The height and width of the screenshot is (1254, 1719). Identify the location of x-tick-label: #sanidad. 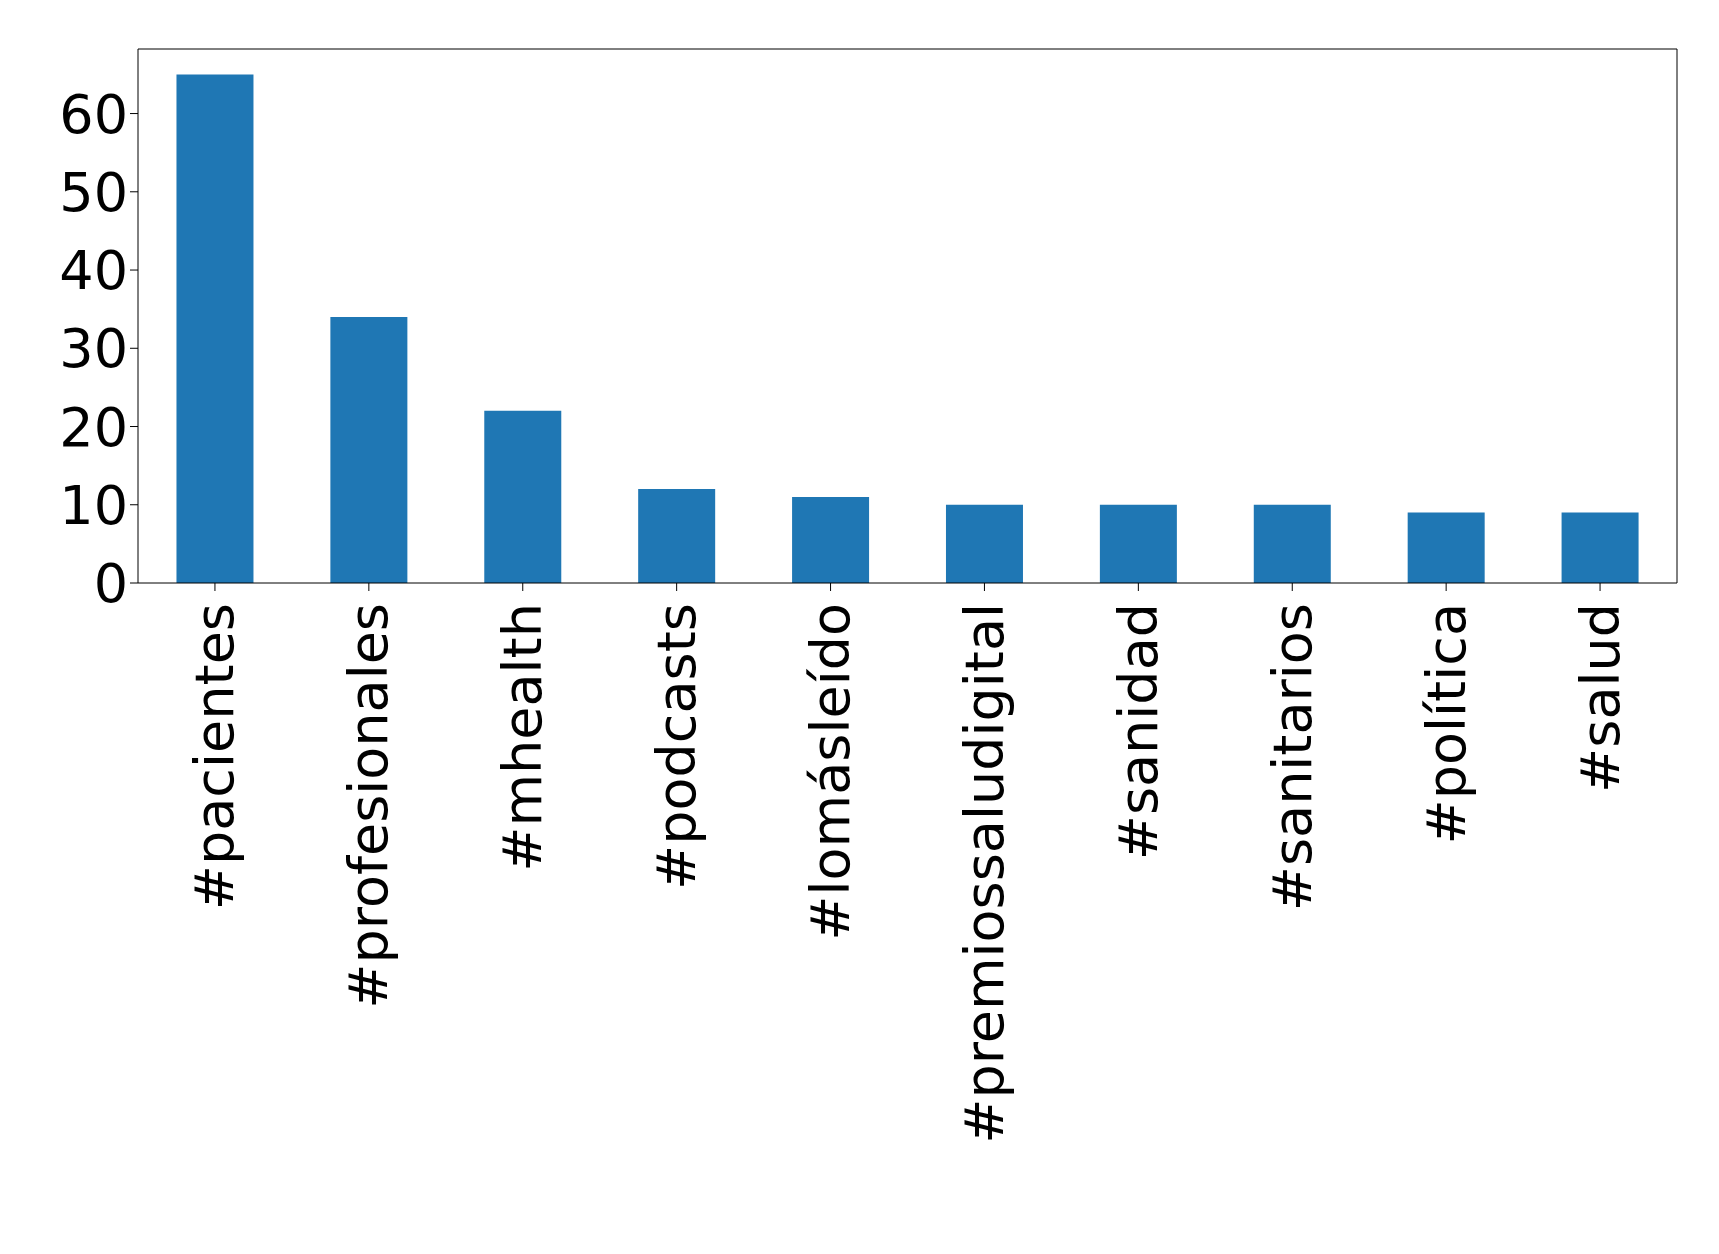
(1138, 732).